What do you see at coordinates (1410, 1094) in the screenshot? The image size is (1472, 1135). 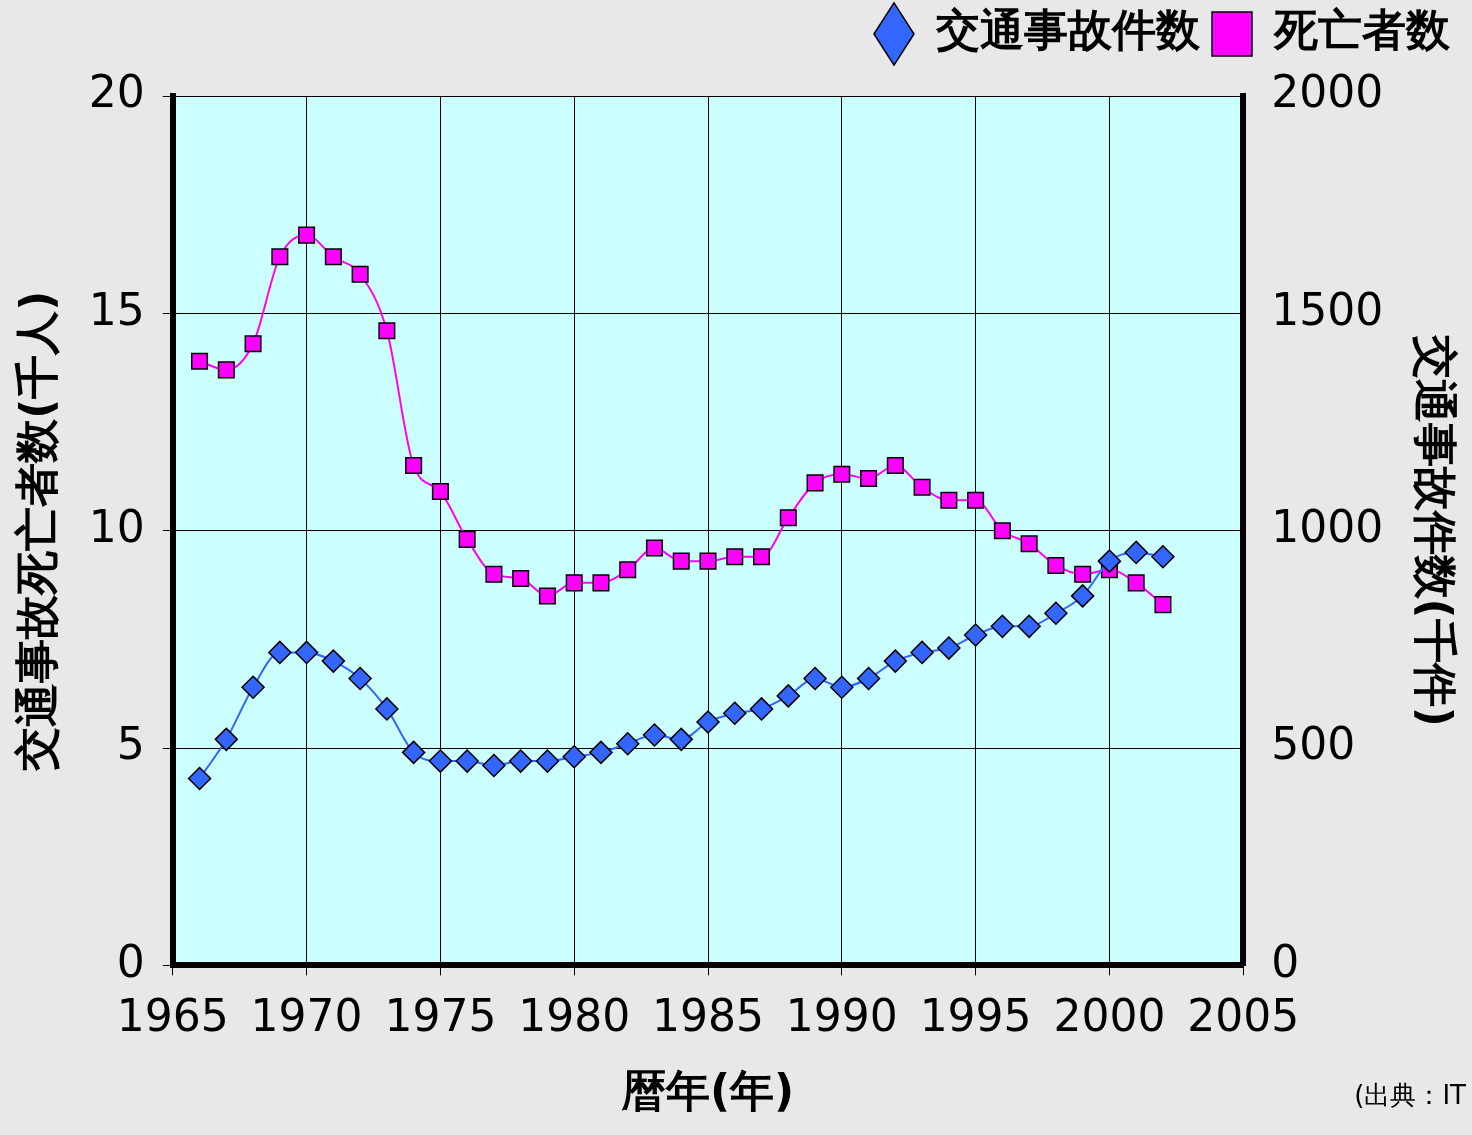 I see `text: (出典：IT` at bounding box center [1410, 1094].